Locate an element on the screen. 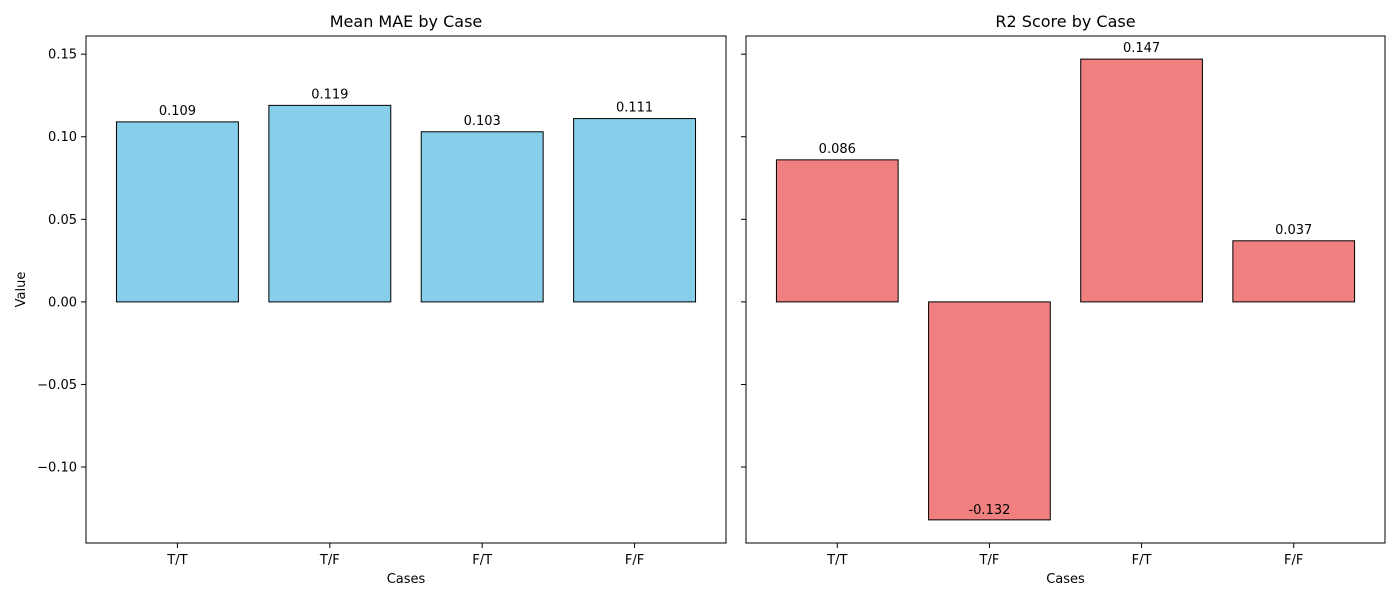 Image resolution: width=1400 pixels, height=600 pixels. chart-title: R2 Score by Case is located at coordinates (1065, 21).